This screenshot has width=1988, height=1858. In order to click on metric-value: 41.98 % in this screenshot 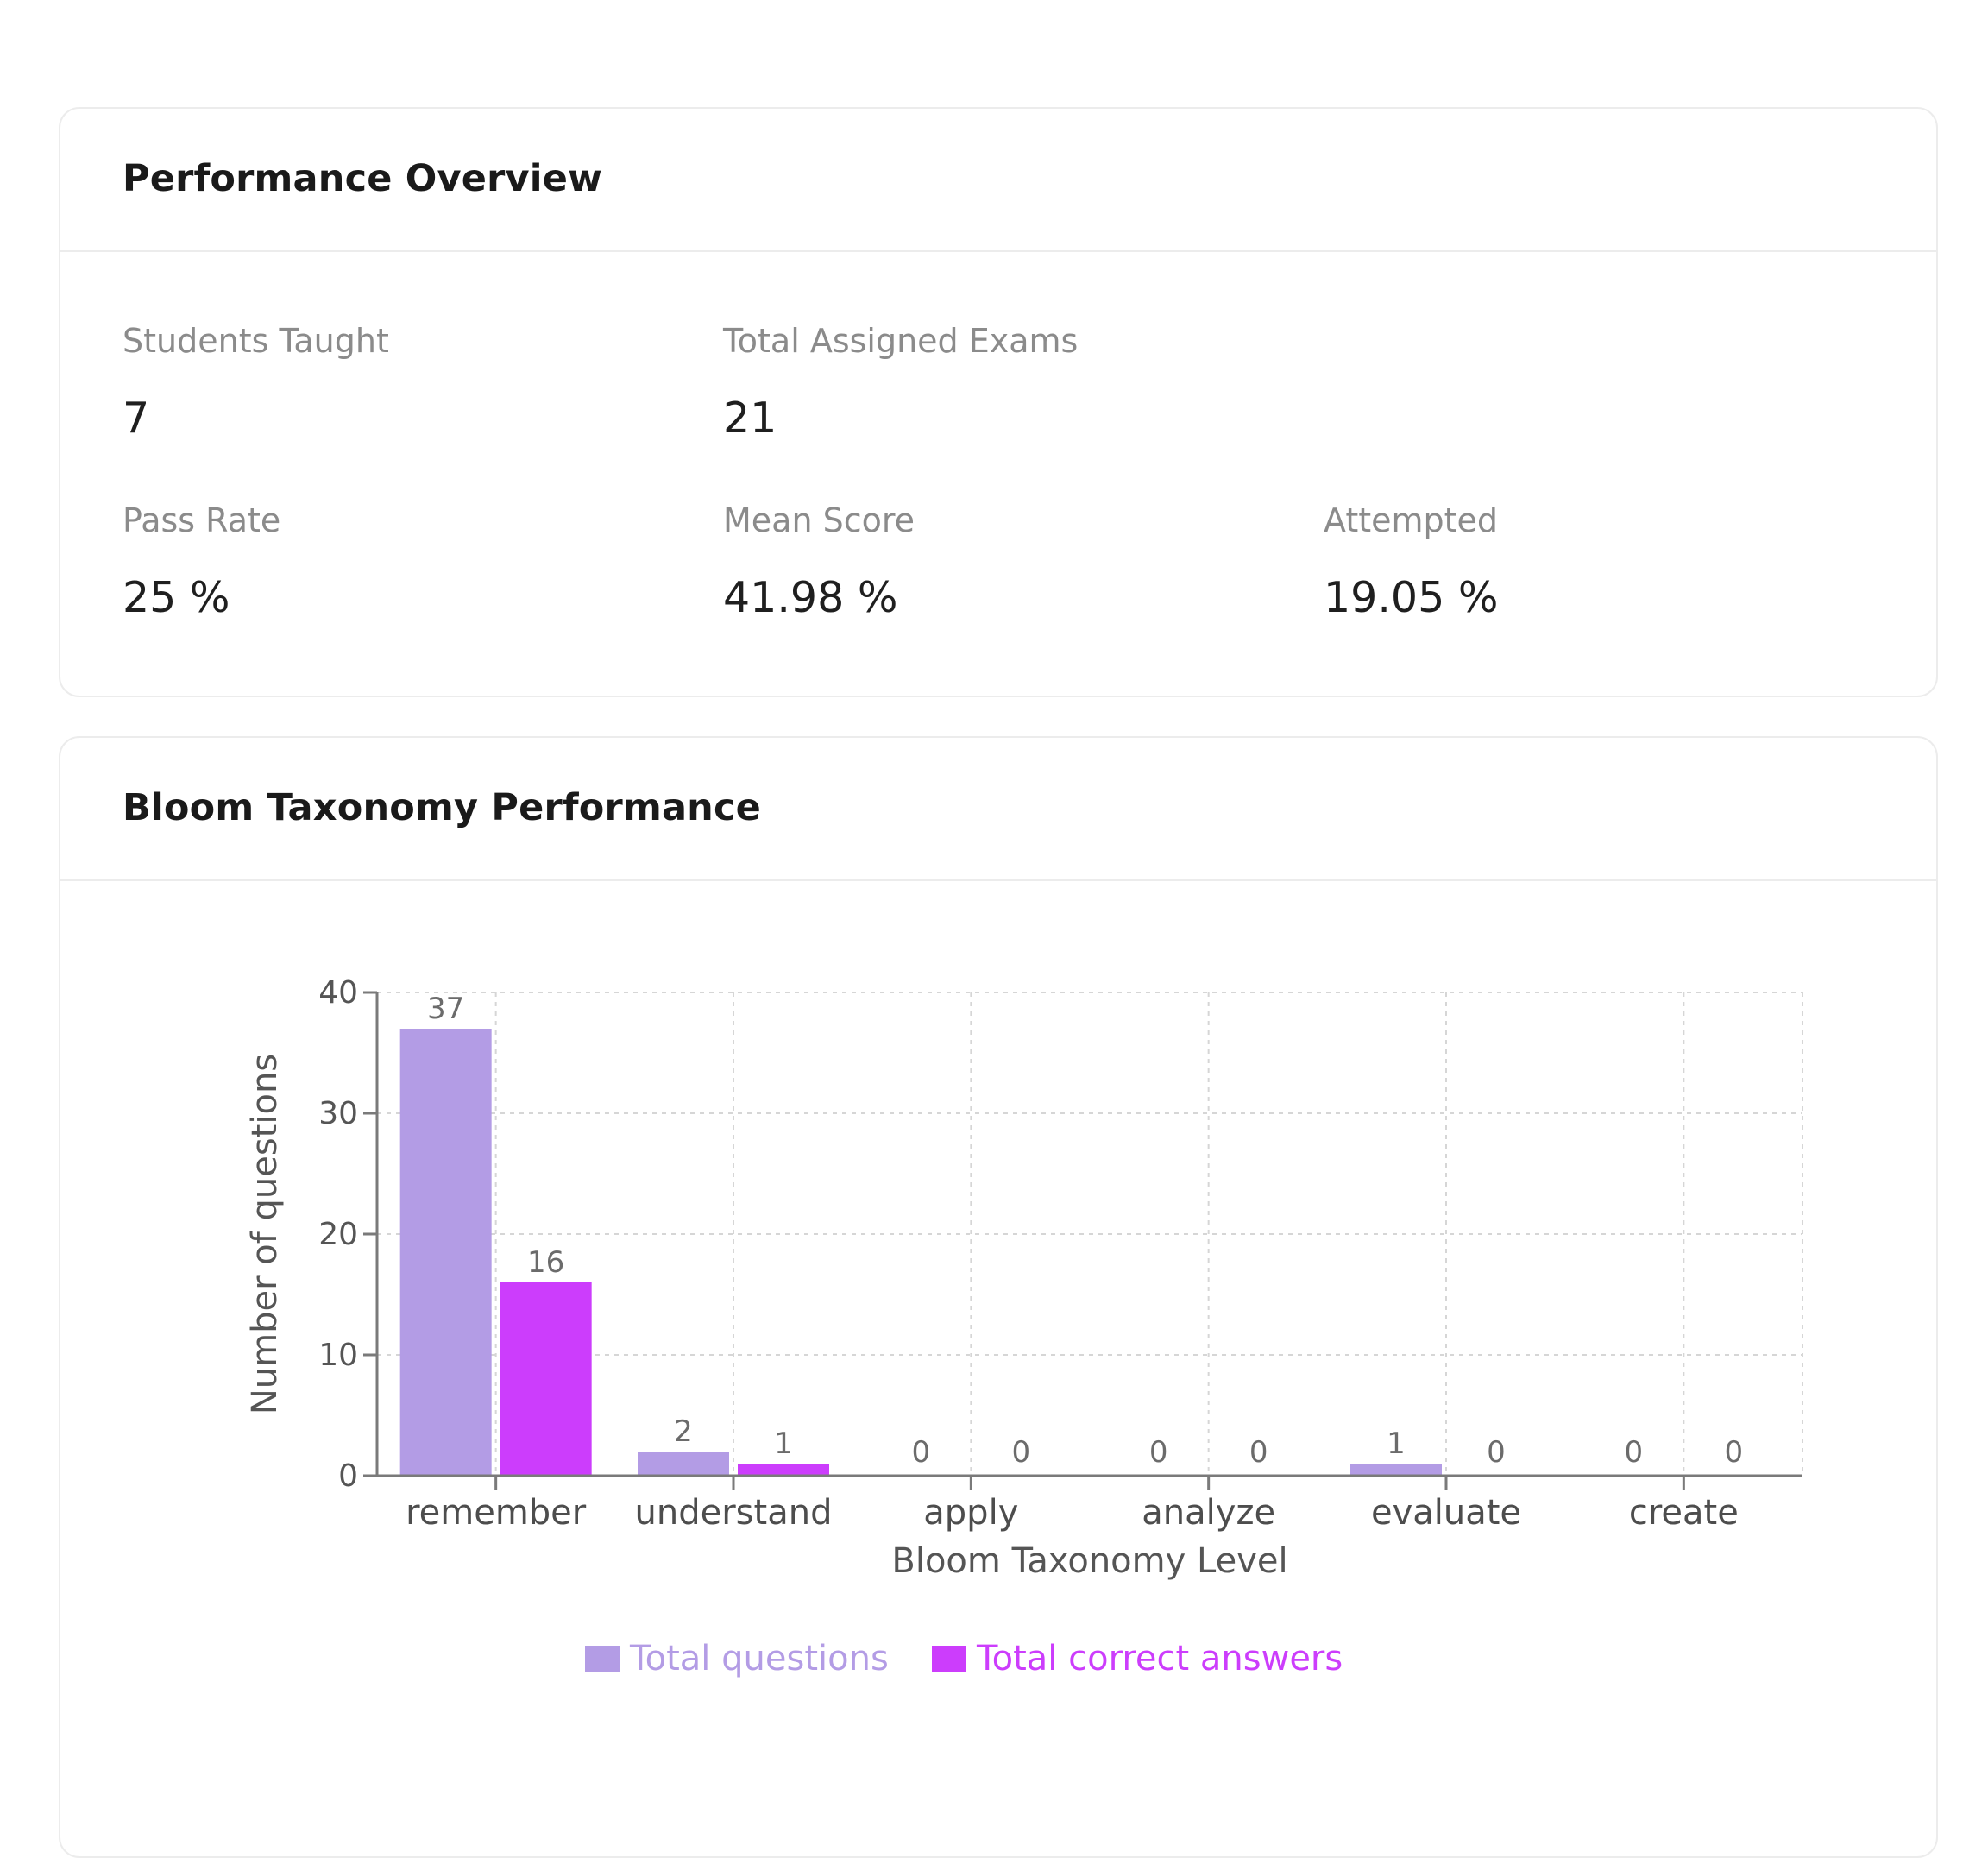, I will do `click(810, 597)`.